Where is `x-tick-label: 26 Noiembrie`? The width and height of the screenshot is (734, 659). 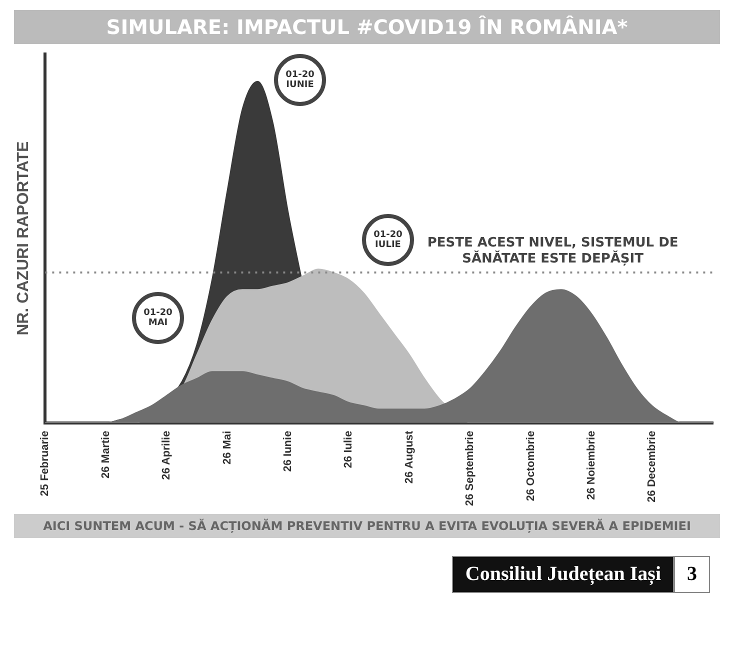 x-tick-label: 26 Noiembrie is located at coordinates (591, 465).